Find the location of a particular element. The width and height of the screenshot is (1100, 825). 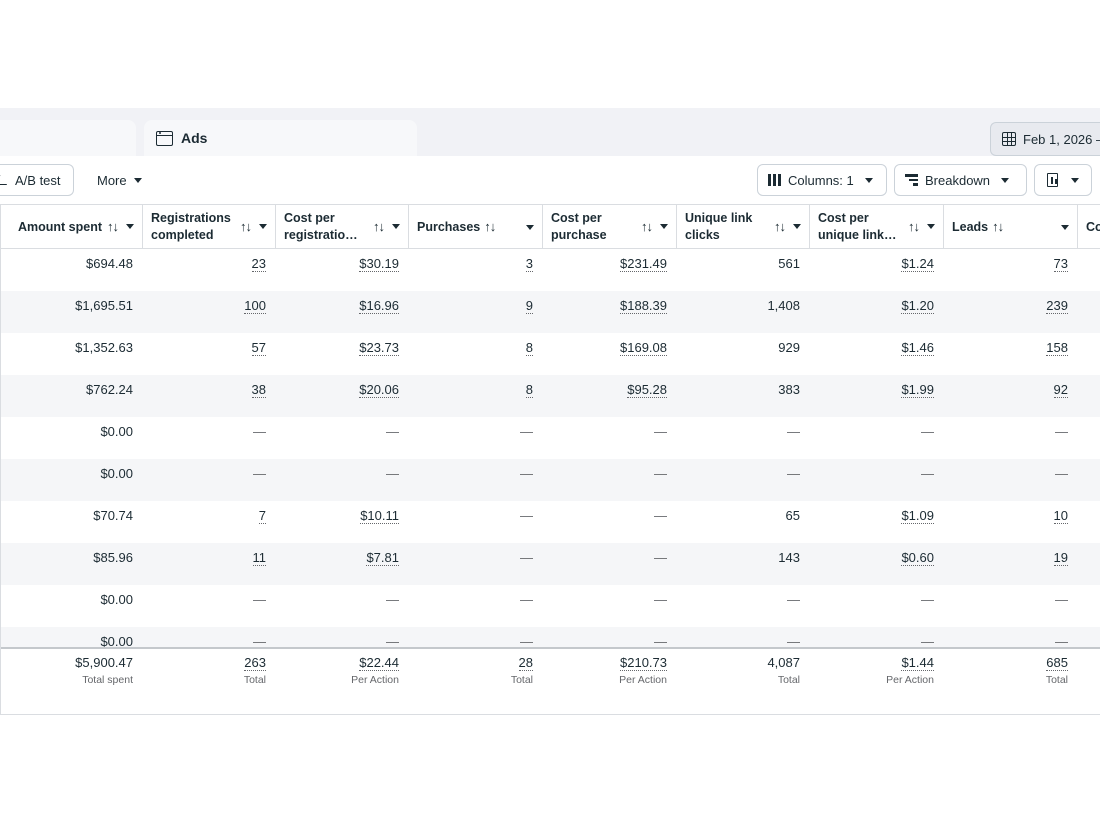

table-row: $1,695.51 100 $16.96 9 $188.39 1,408 $1.20 239 is located at coordinates (550, 312).